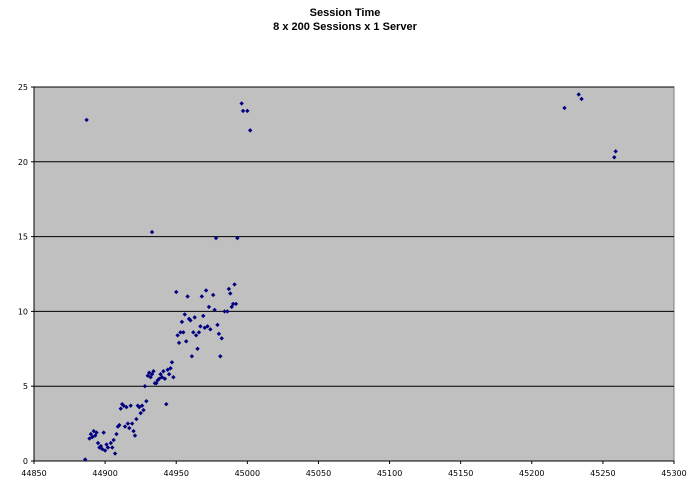  I want to click on y-tick-label: 25, so click(23, 87).